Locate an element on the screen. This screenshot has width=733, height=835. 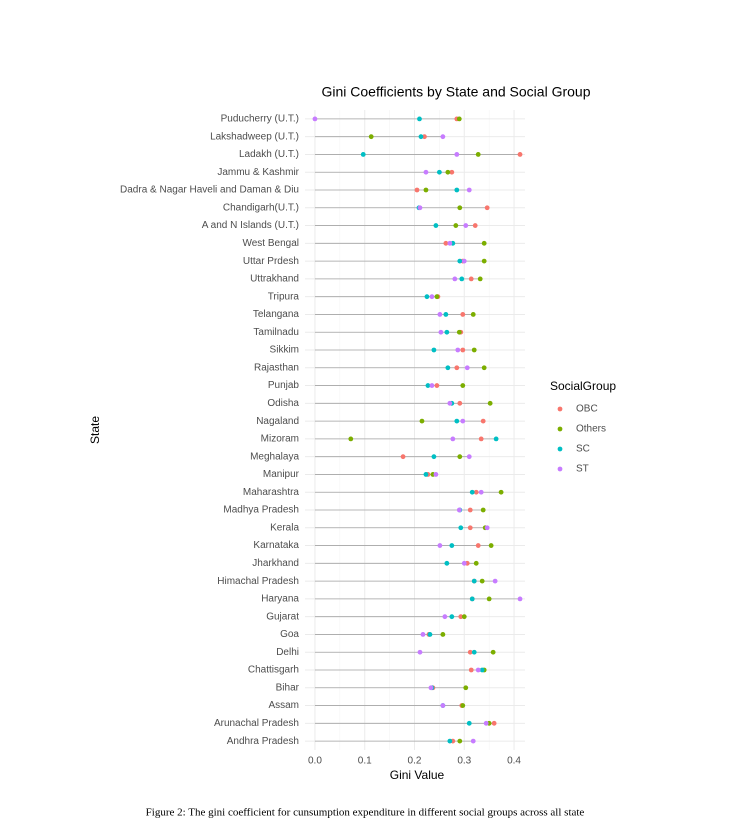
y-tick-label: Jammu & Kashmir is located at coordinates (258, 172).